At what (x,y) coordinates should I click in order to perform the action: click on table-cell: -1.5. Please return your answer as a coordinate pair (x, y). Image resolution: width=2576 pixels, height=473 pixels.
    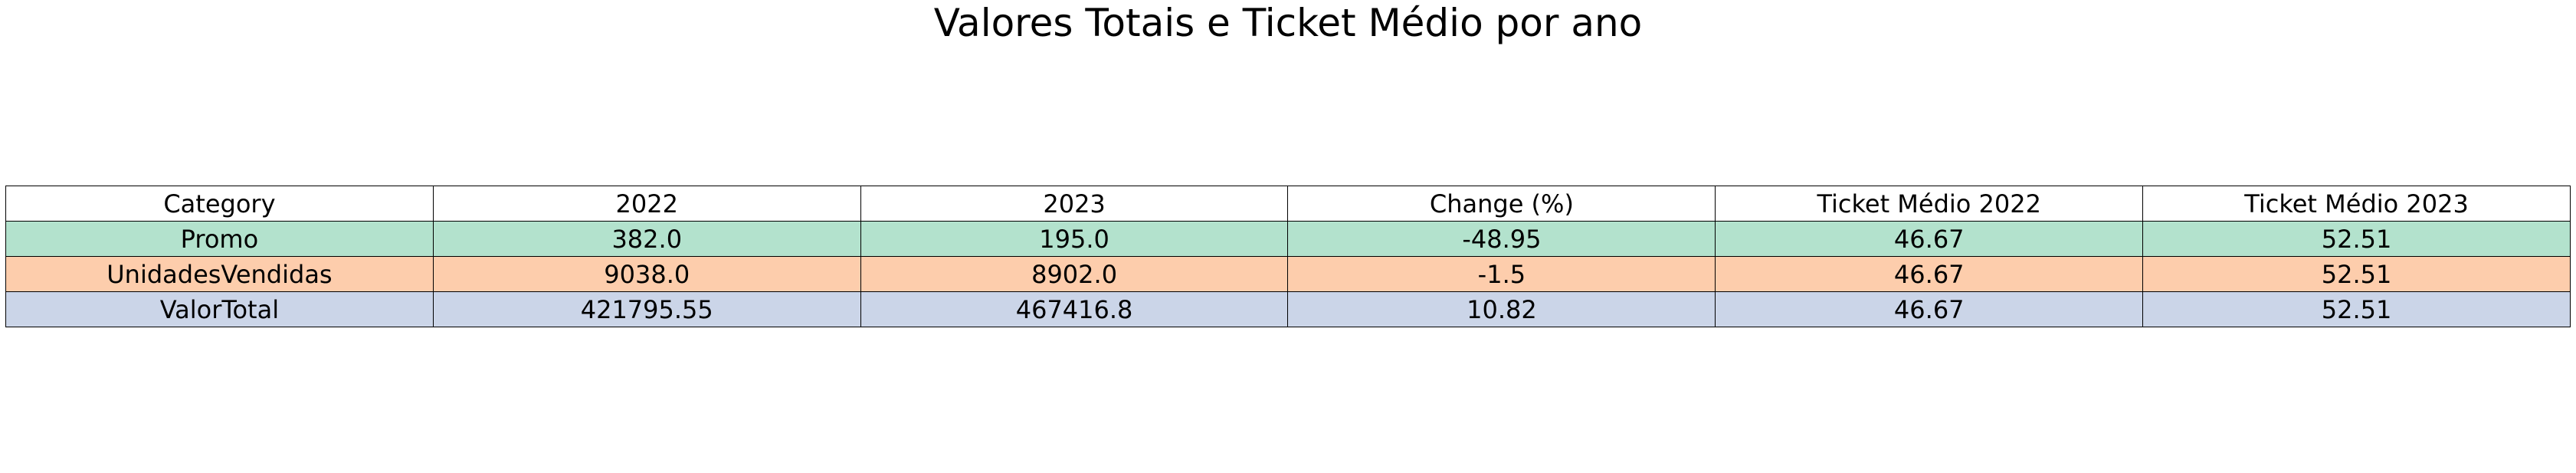
    Looking at the image, I should click on (1502, 274).